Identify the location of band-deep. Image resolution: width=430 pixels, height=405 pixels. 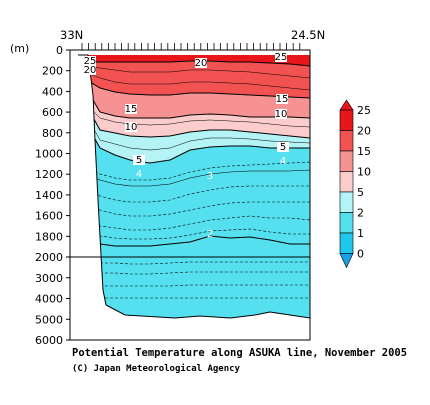
(194, 277).